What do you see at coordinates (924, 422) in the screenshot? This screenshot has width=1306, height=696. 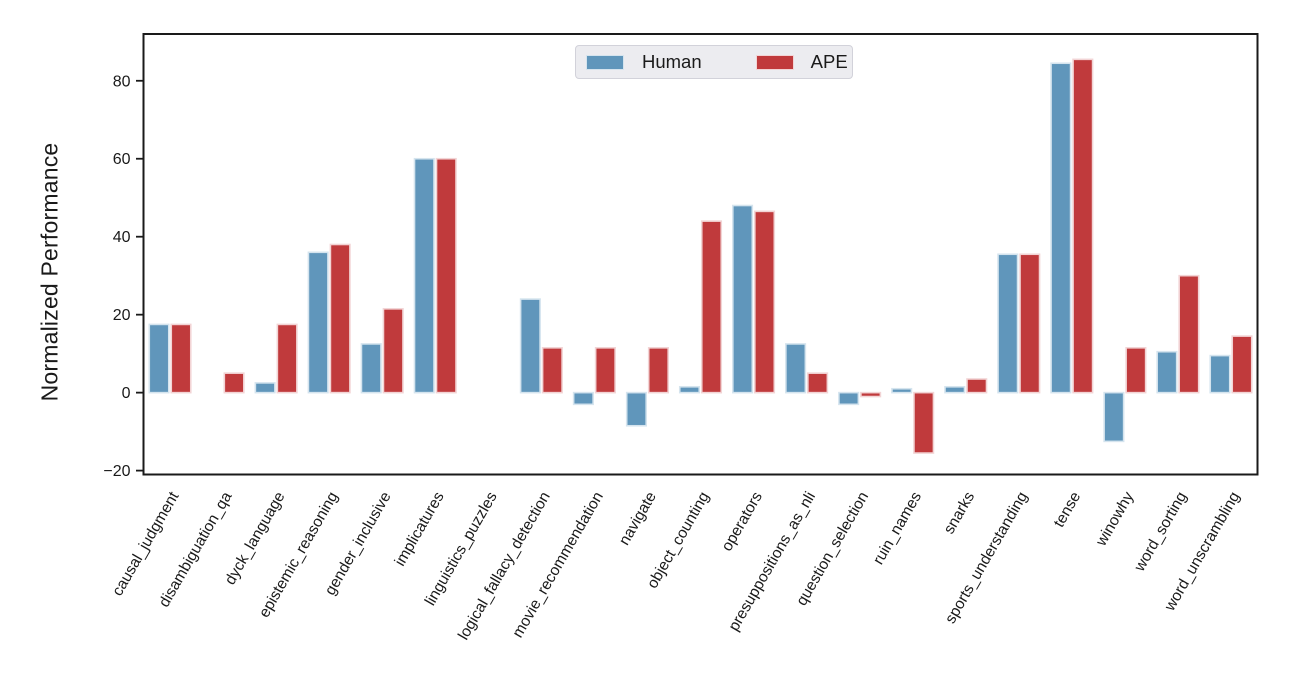 I see `bar-ape-ruin_names` at bounding box center [924, 422].